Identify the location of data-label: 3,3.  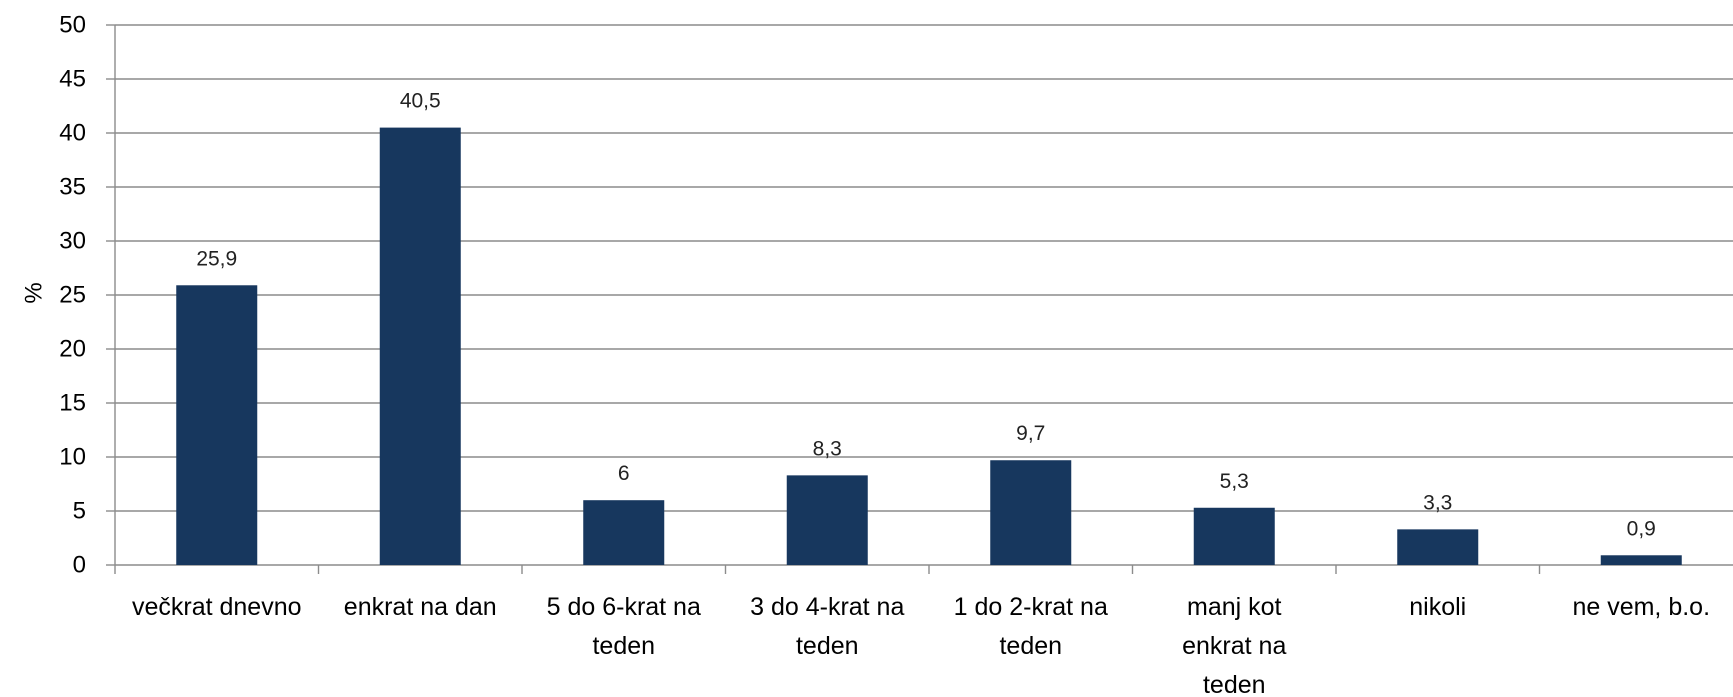
(1437, 502).